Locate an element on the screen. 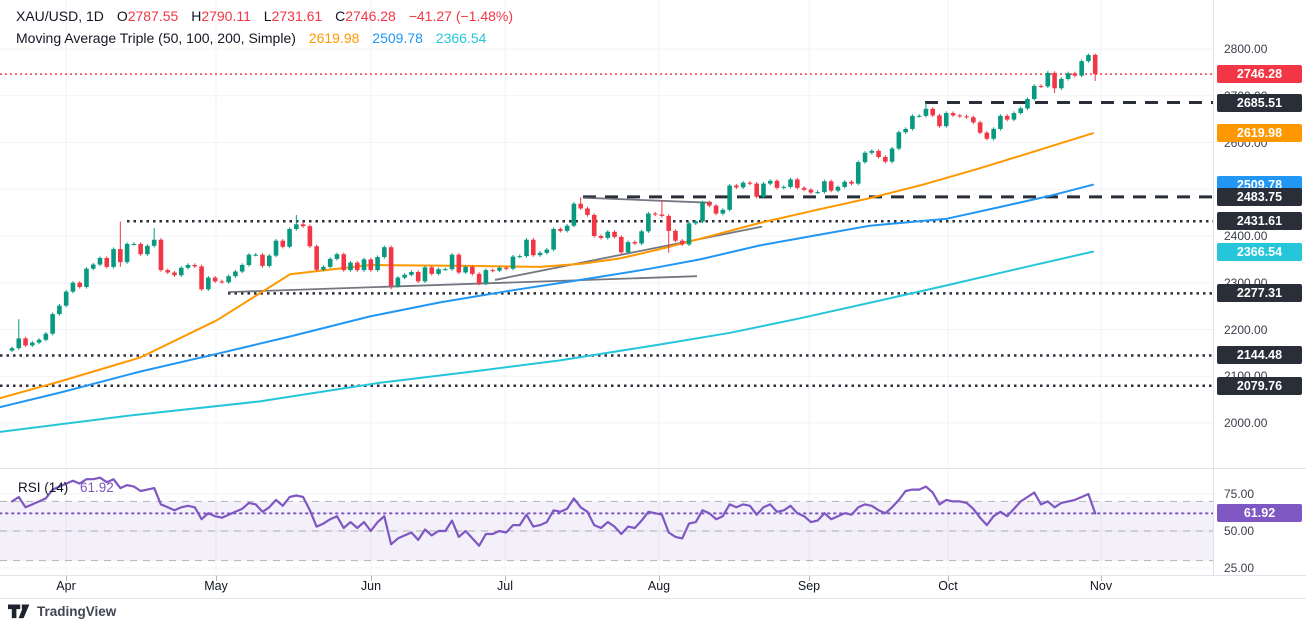 The height and width of the screenshot is (636, 1306). time-axis-tick-Aug is located at coordinates (659, 578).